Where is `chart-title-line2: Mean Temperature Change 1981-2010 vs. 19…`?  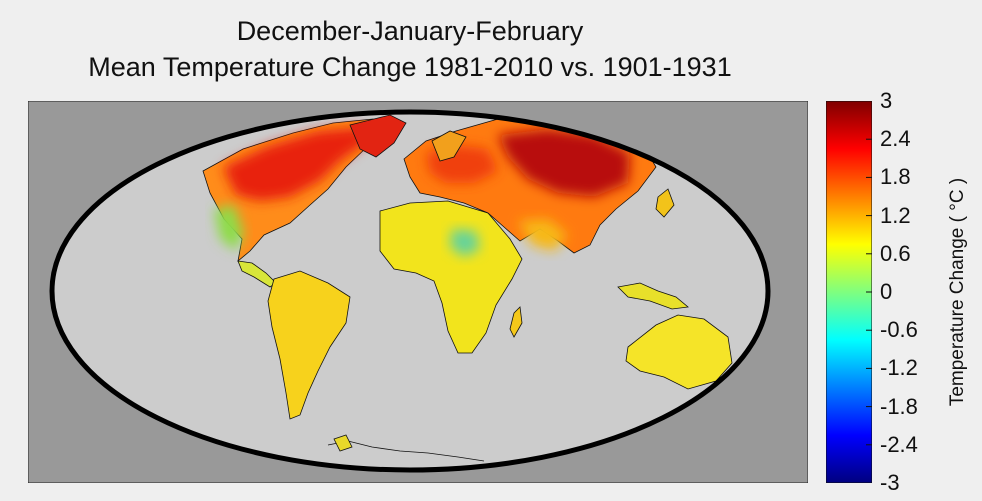 chart-title-line2: Mean Temperature Change 1981-2010 vs. 19… is located at coordinates (410, 67).